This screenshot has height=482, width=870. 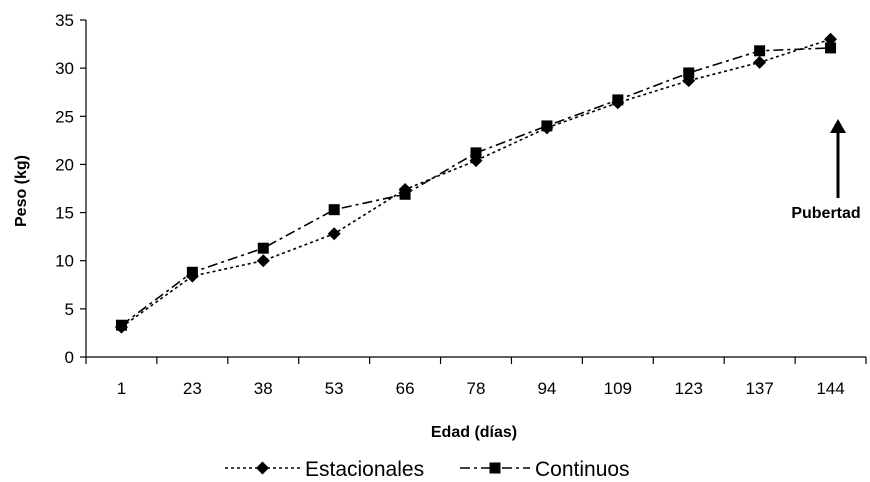 I want to click on x-tick-label: 109, so click(x=618, y=388).